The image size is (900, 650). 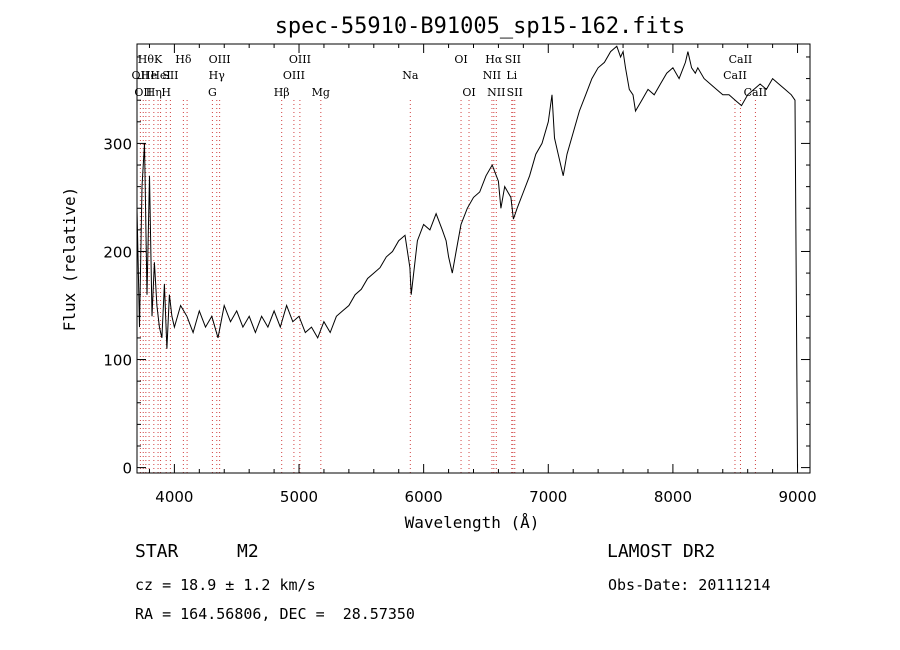 What do you see at coordinates (424, 497) in the screenshot?
I see `x-tick-label-2: 6000` at bounding box center [424, 497].